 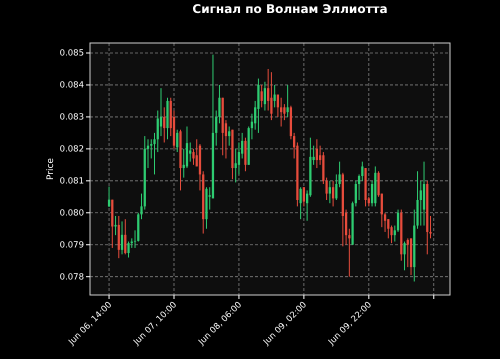 What do you see at coordinates (72, 53) in the screenshot?
I see `y-tick-label: 0.085` at bounding box center [72, 53].